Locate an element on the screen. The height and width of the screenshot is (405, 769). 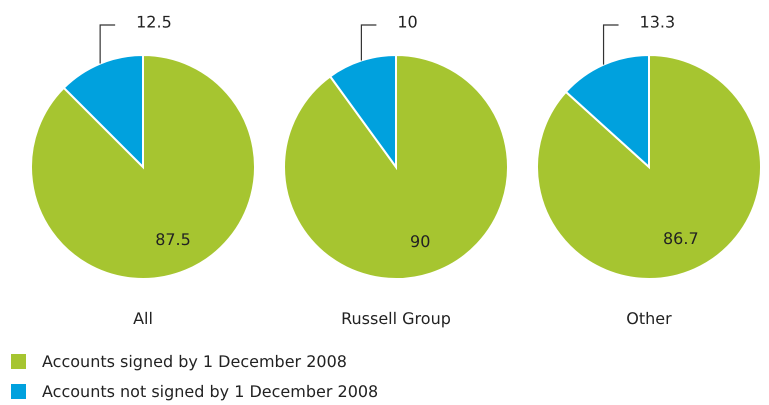
data-label: 90 is located at coordinates (420, 242).